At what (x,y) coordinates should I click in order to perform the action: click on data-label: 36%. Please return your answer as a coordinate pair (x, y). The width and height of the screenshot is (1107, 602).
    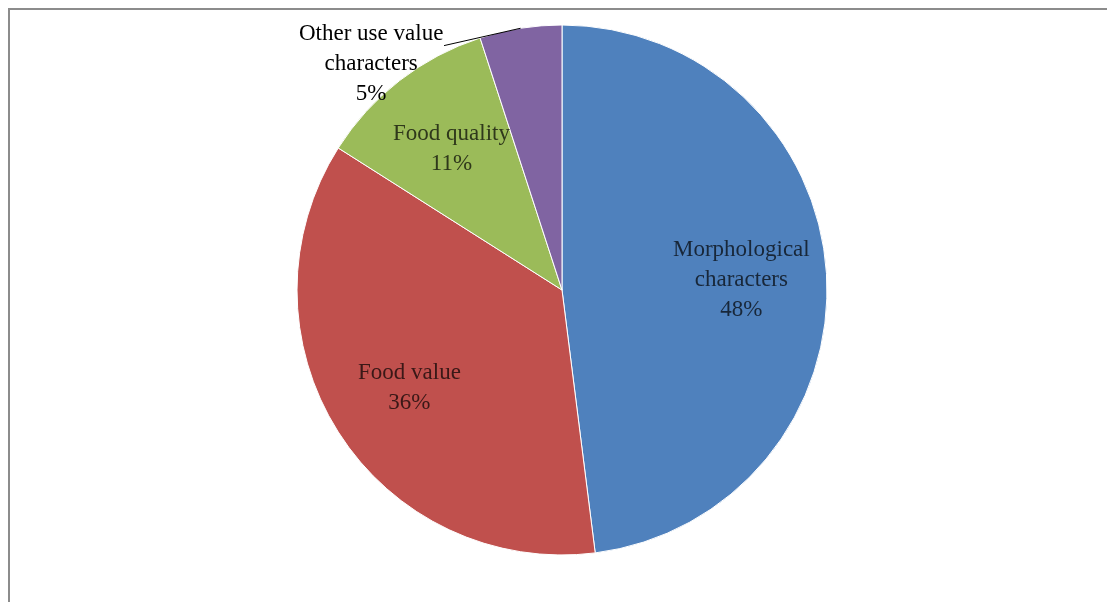
    Looking at the image, I should click on (409, 401).